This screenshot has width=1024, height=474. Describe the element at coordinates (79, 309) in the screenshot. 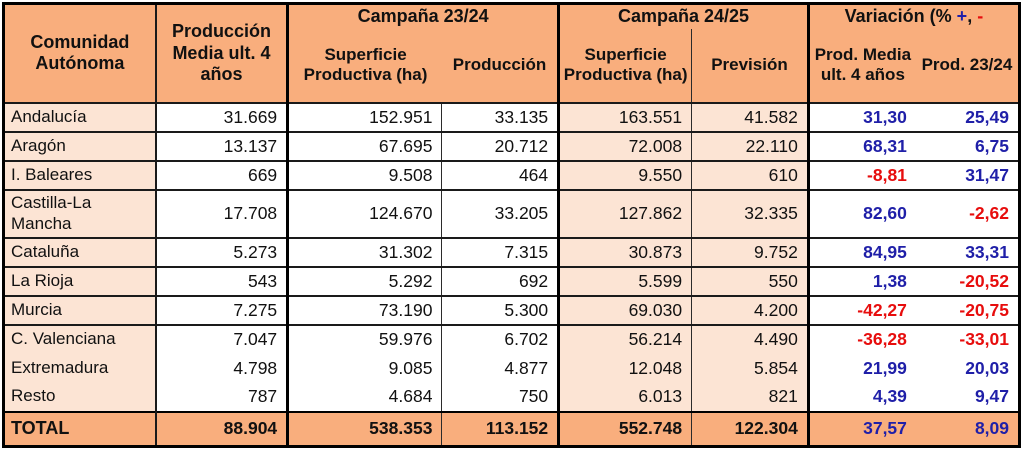

I see `community-name-cell: Murcia` at that location.